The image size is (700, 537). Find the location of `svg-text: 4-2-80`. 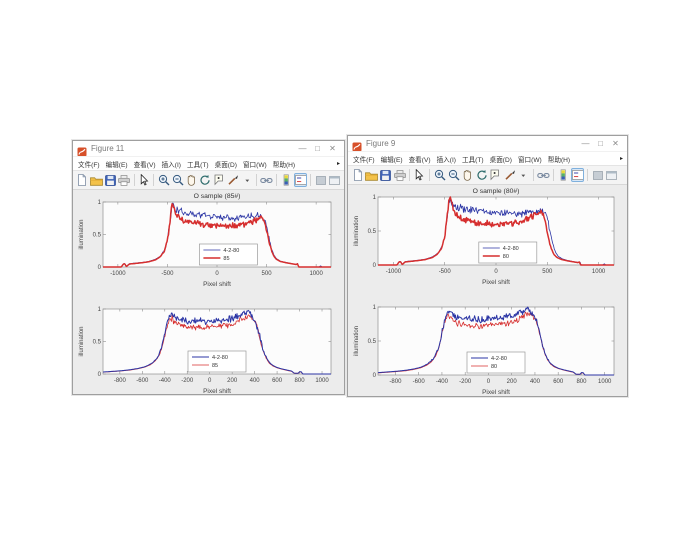

svg-text: 4-2-80 is located at coordinates (220, 358).